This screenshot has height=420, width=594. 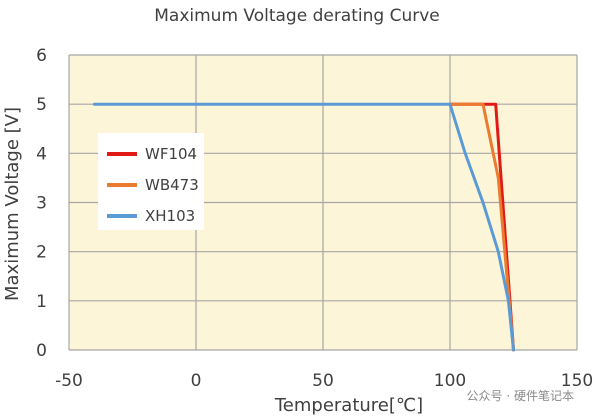 I want to click on x-tick-label-2: 50, so click(x=323, y=381).